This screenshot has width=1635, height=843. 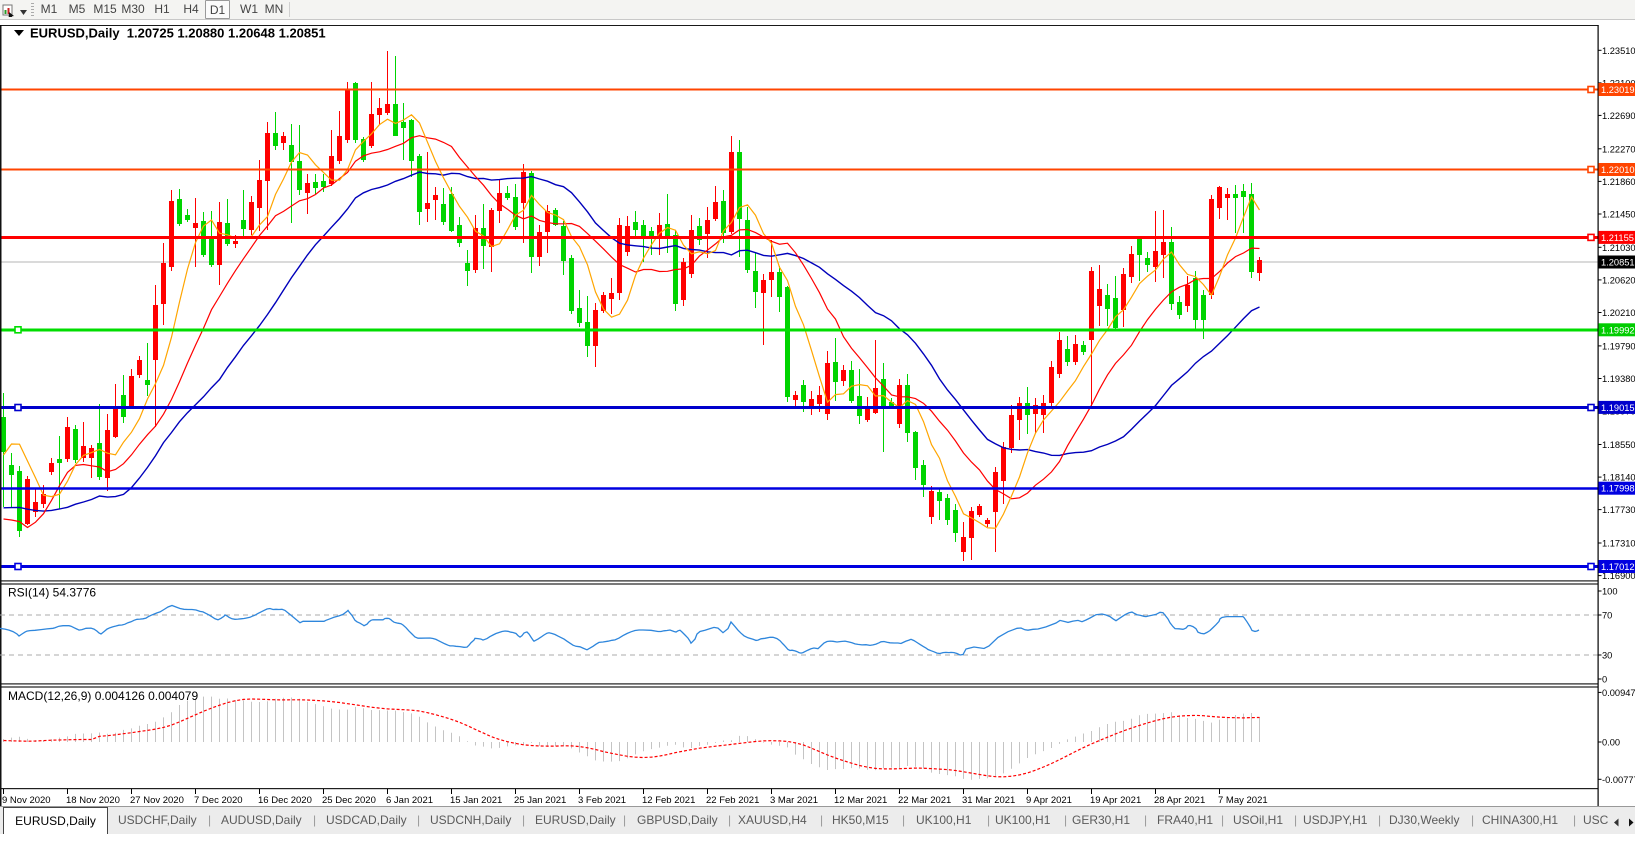 I want to click on svg-text: 18 Nov 2020, so click(x=93, y=800).